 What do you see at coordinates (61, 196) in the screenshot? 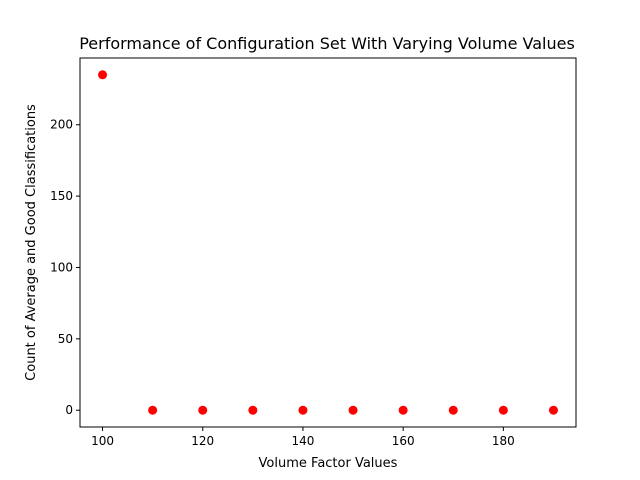
I see `y-tick-label: 150` at bounding box center [61, 196].